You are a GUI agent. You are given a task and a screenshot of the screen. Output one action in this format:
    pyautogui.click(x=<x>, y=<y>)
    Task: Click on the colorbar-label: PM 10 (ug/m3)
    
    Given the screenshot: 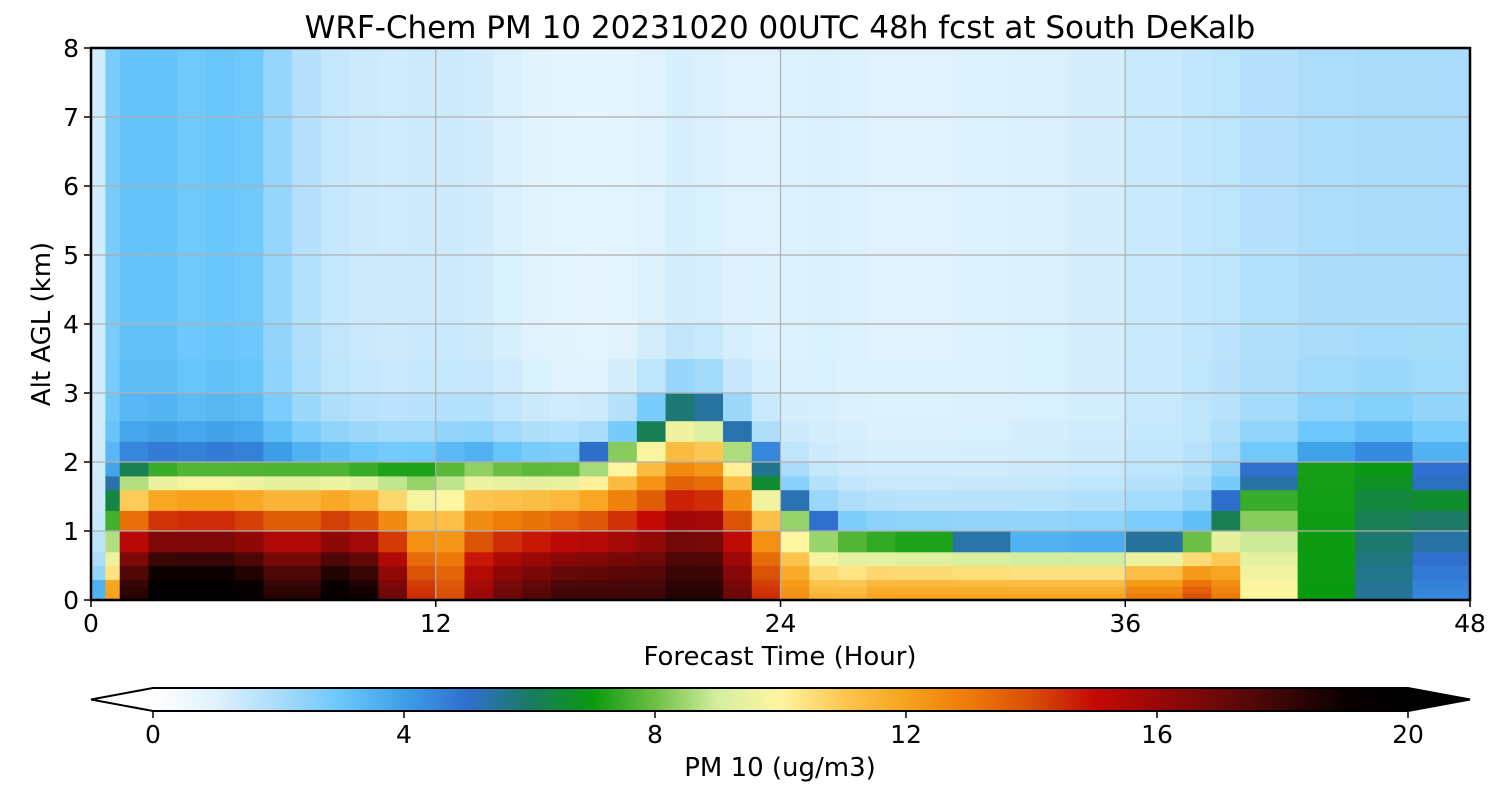 What is the action you would take?
    pyautogui.click(x=780, y=768)
    